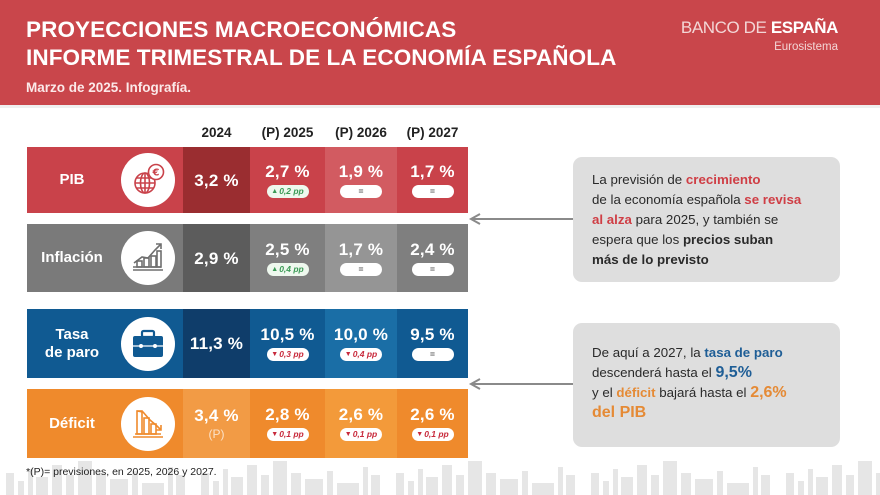  I want to click on value: 2,9 %, so click(216, 258).